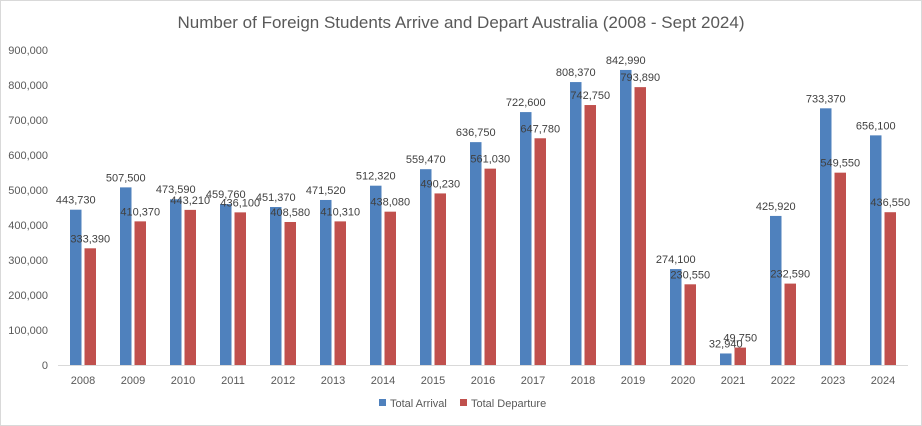  What do you see at coordinates (340, 212) in the screenshot?
I see `departure-data-label: 410,310` at bounding box center [340, 212].